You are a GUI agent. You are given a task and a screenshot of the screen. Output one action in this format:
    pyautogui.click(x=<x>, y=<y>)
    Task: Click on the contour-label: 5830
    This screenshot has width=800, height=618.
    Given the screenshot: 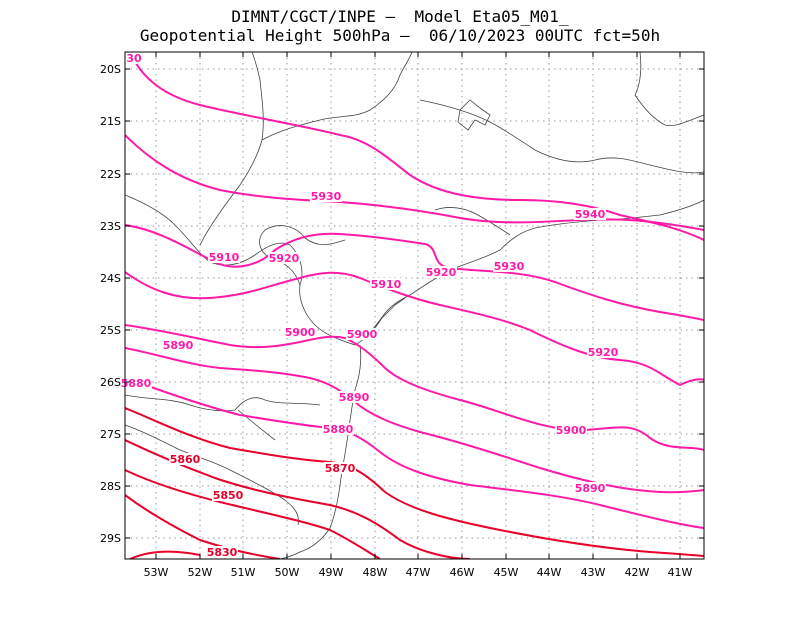 What is the action you would take?
    pyautogui.click(x=222, y=552)
    